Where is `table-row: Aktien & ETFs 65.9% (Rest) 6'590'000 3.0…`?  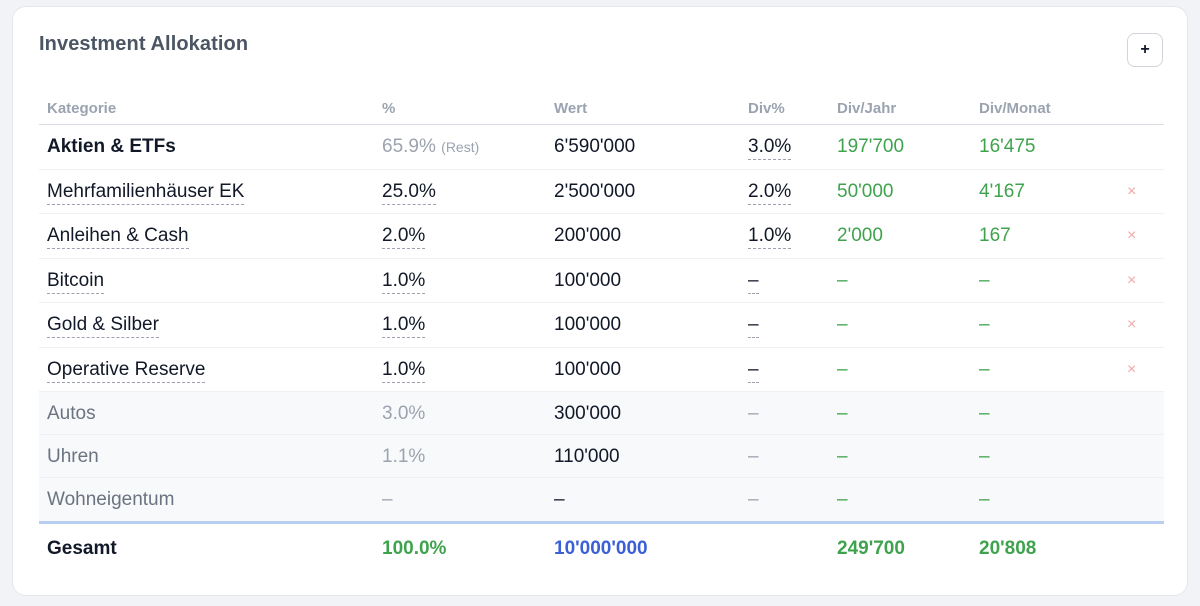 table-row: Aktien & ETFs 65.9% (Rest) 6'590'000 3.0… is located at coordinates (601, 147).